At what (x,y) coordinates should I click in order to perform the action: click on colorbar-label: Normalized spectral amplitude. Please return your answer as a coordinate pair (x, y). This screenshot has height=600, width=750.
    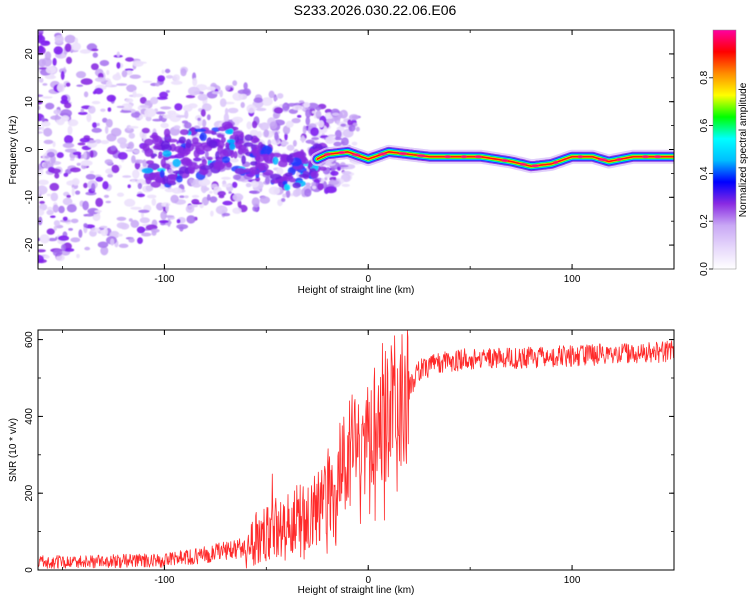
    Looking at the image, I should click on (743, 149).